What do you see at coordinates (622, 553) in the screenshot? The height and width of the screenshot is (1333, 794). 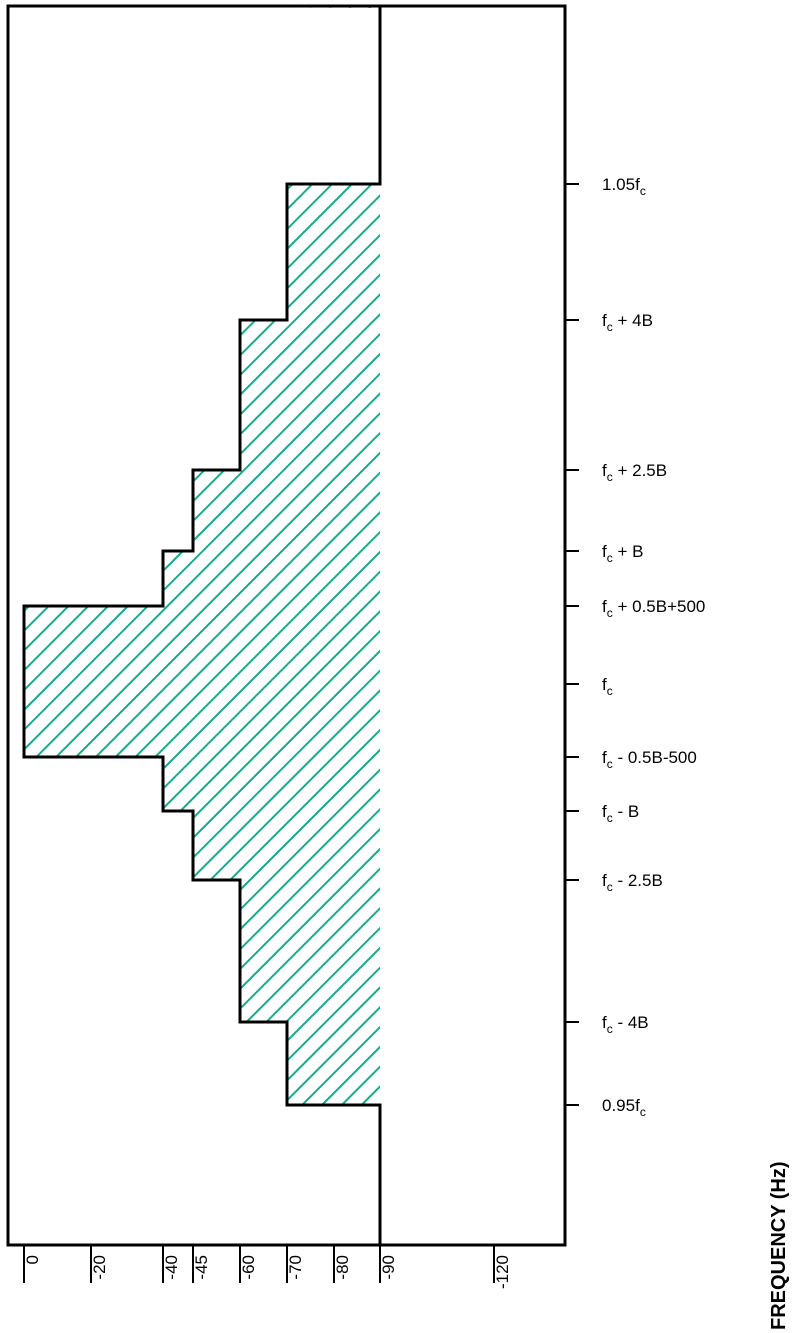 I see `frequency-tick-label: fc + B` at bounding box center [622, 553].